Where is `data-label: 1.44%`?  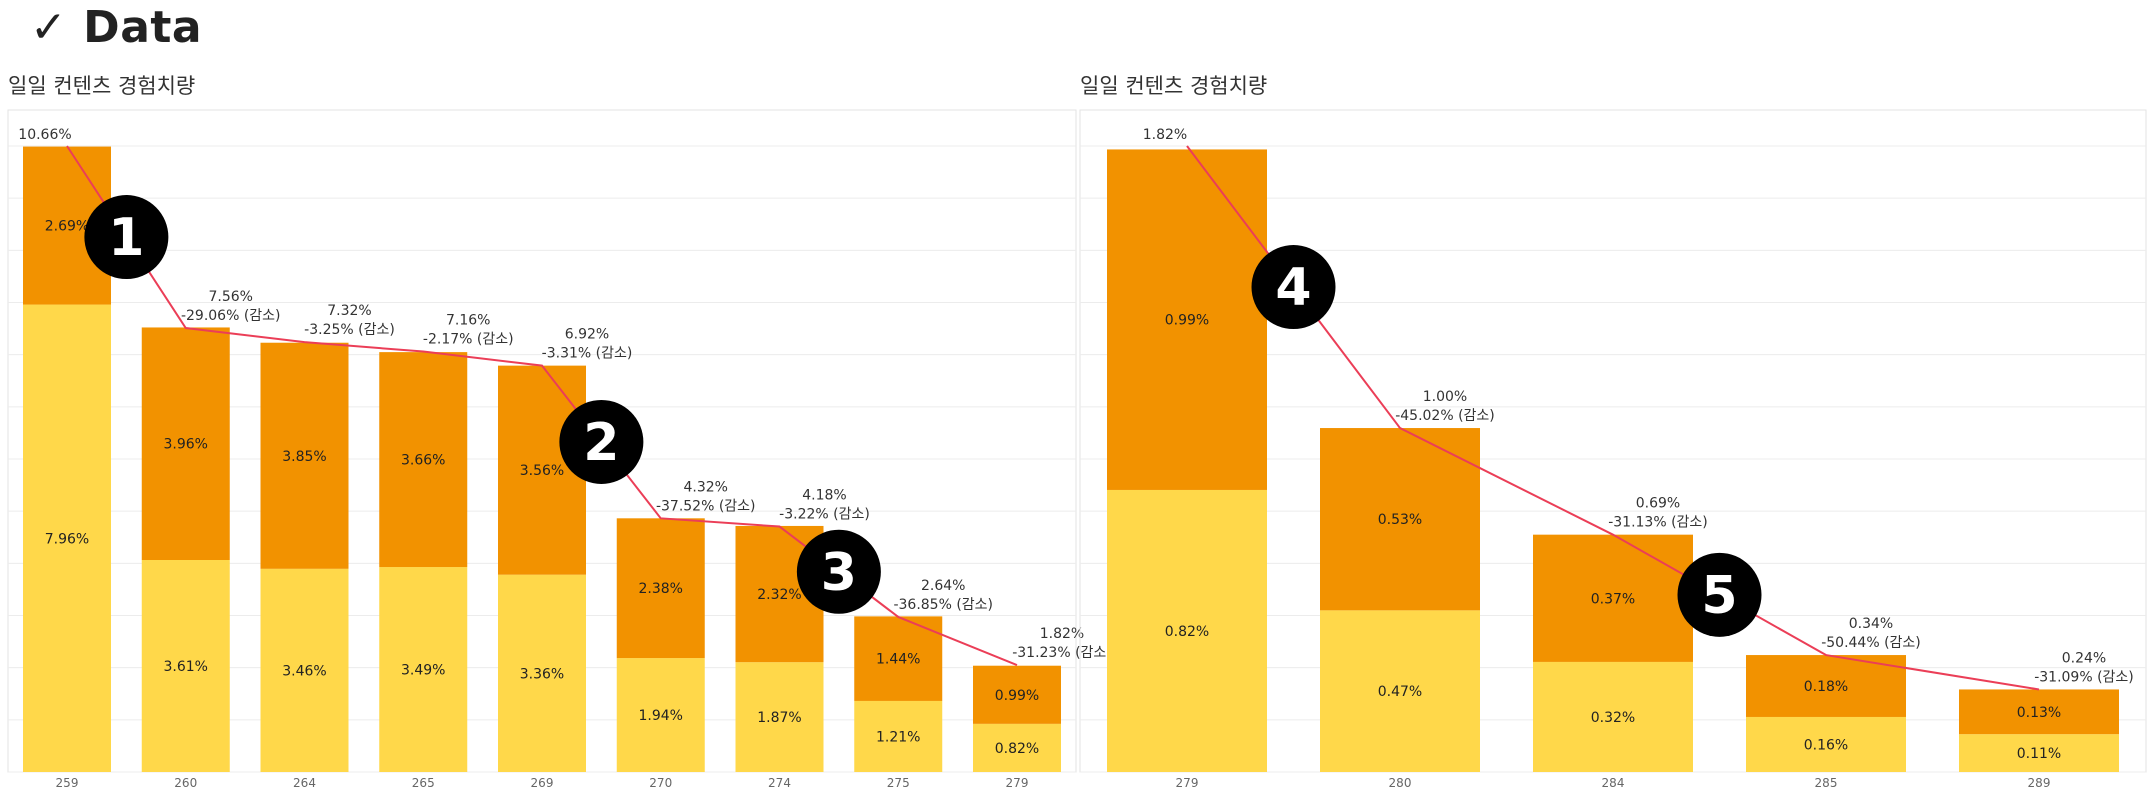 data-label: 1.44% is located at coordinates (898, 660).